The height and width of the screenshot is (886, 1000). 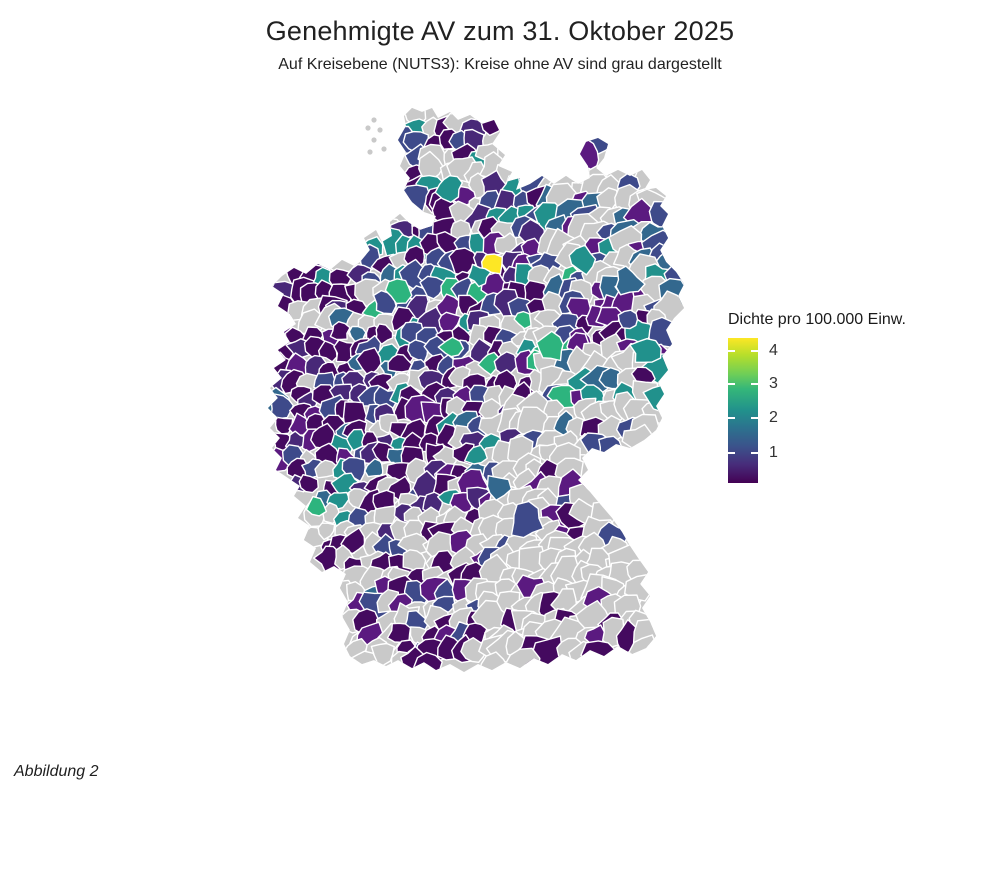 I want to click on chart-title: Genehmigte AV zum 31. Oktober 2025, so click(x=500, y=31).